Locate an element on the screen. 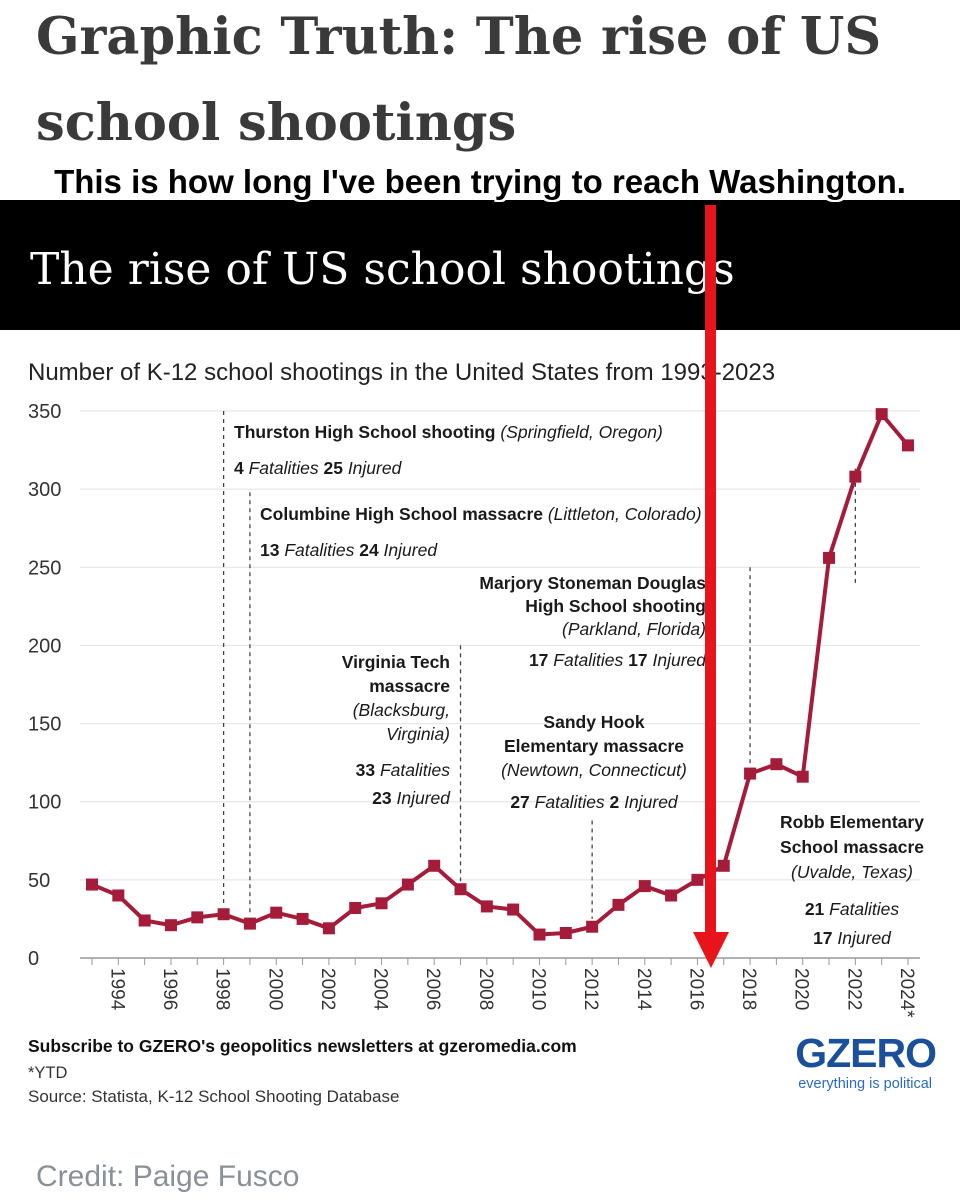  x-tick-label: 2000 is located at coordinates (274, 989).